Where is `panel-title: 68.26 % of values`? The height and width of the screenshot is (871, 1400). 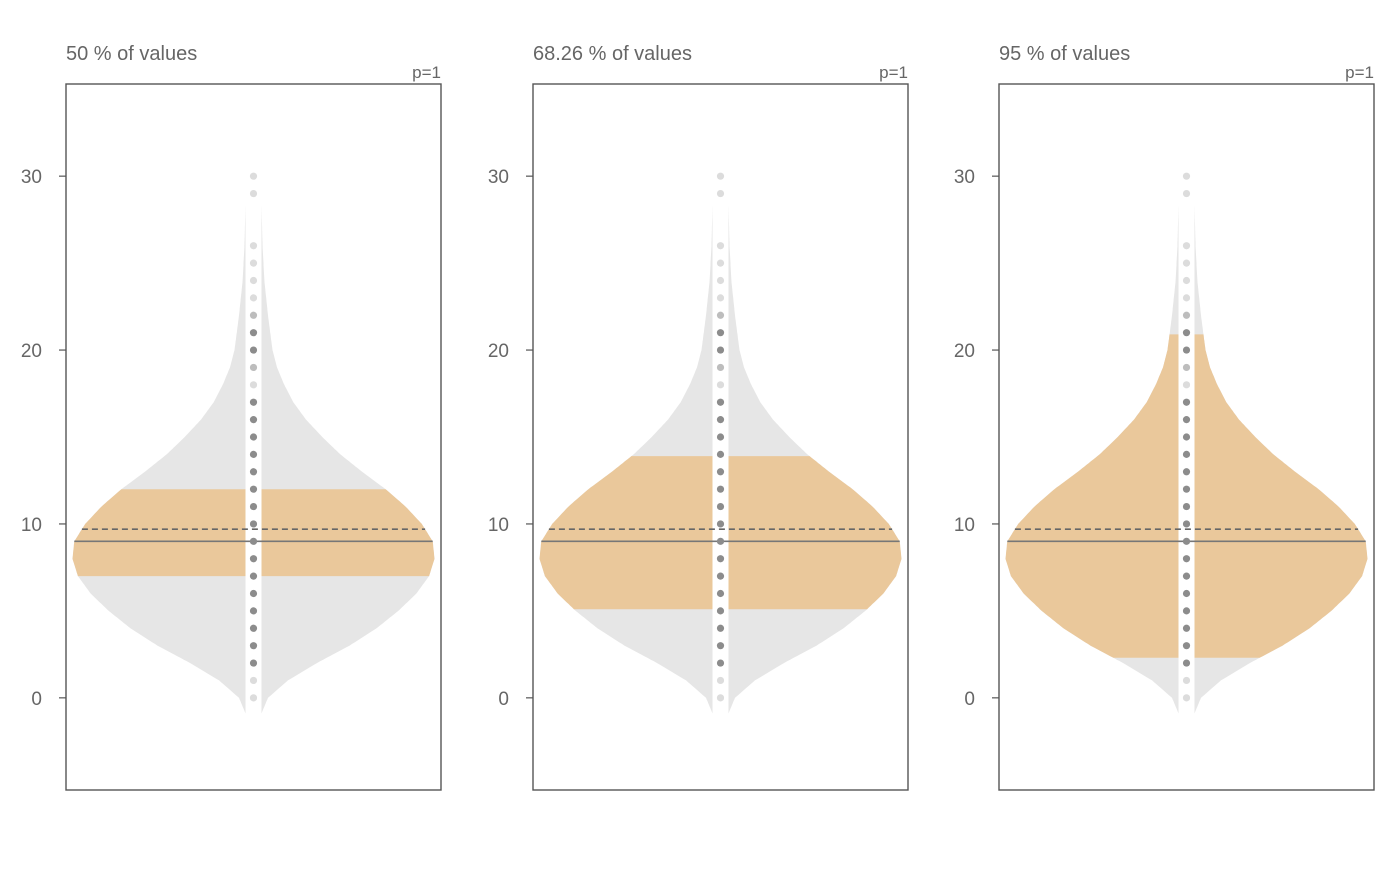 panel-title: 68.26 % of values is located at coordinates (612, 54).